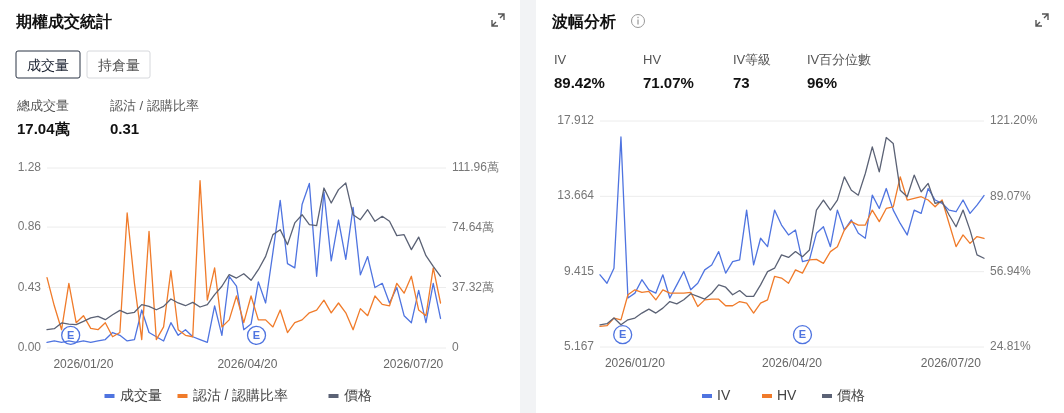 The image size is (1064, 413). What do you see at coordinates (560, 59) in the screenshot?
I see `text: IV` at bounding box center [560, 59].